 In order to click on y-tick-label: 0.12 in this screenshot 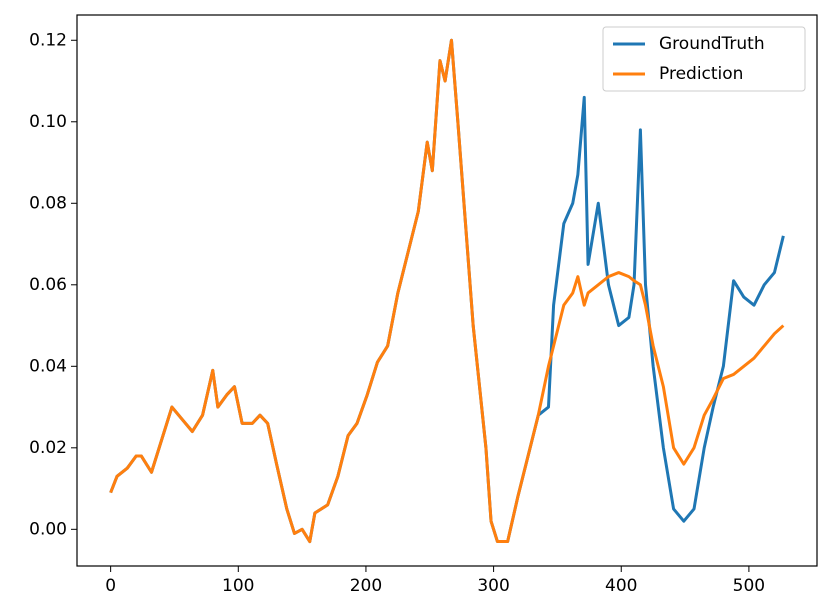, I will do `click(48, 40)`.